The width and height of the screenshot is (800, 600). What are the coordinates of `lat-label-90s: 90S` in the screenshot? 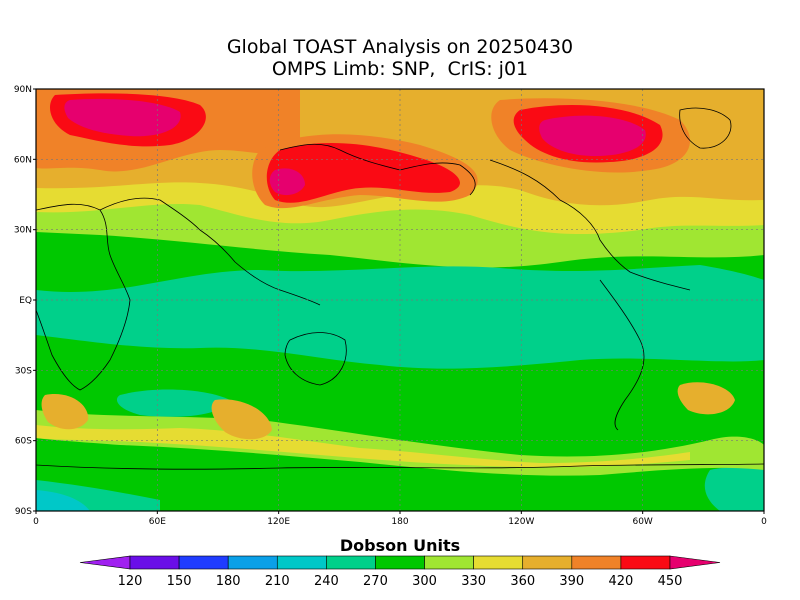 It's located at (23, 512).